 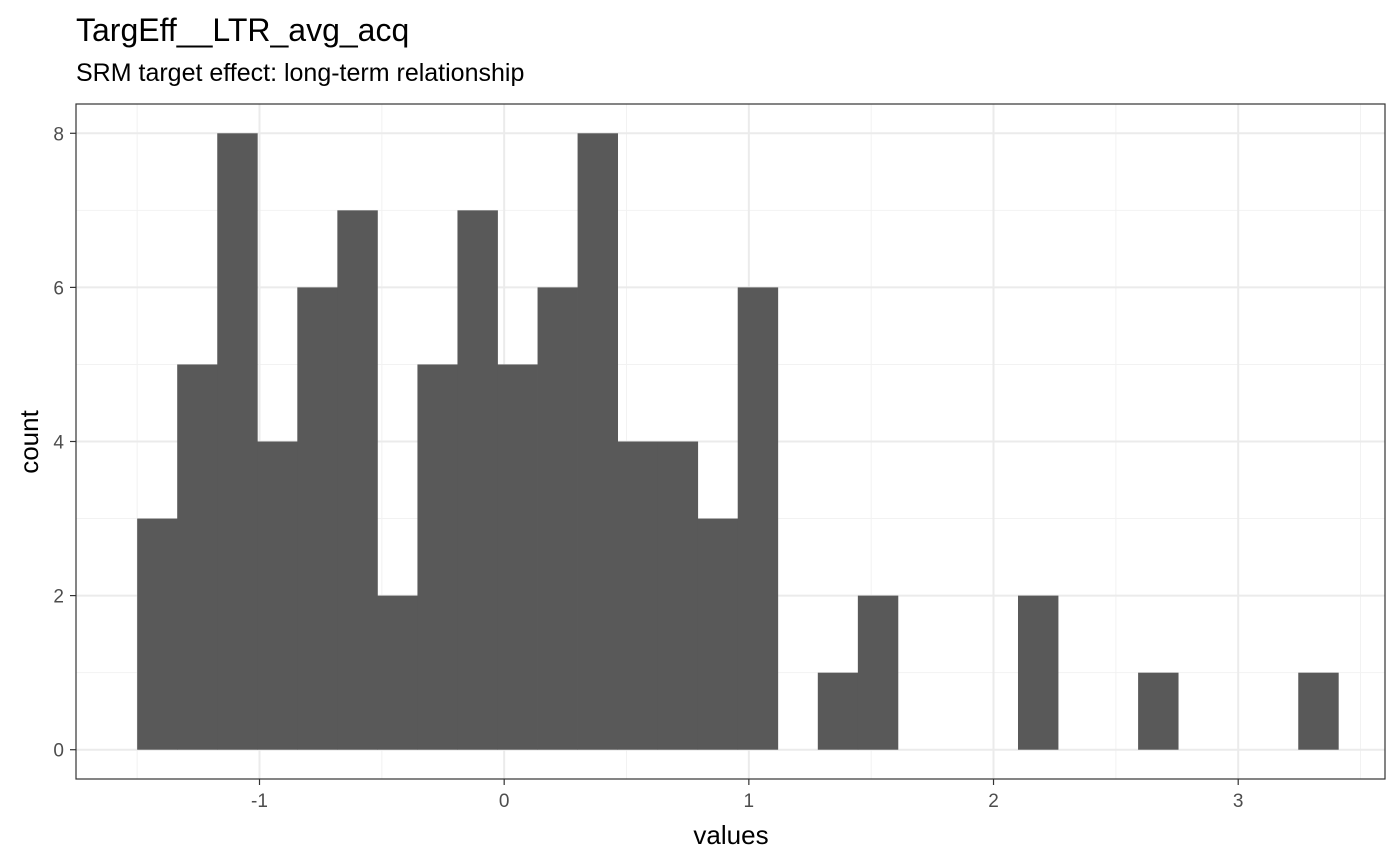 I want to click on x-axis-ticks: -1 0 1 2 3, so click(x=747, y=795).